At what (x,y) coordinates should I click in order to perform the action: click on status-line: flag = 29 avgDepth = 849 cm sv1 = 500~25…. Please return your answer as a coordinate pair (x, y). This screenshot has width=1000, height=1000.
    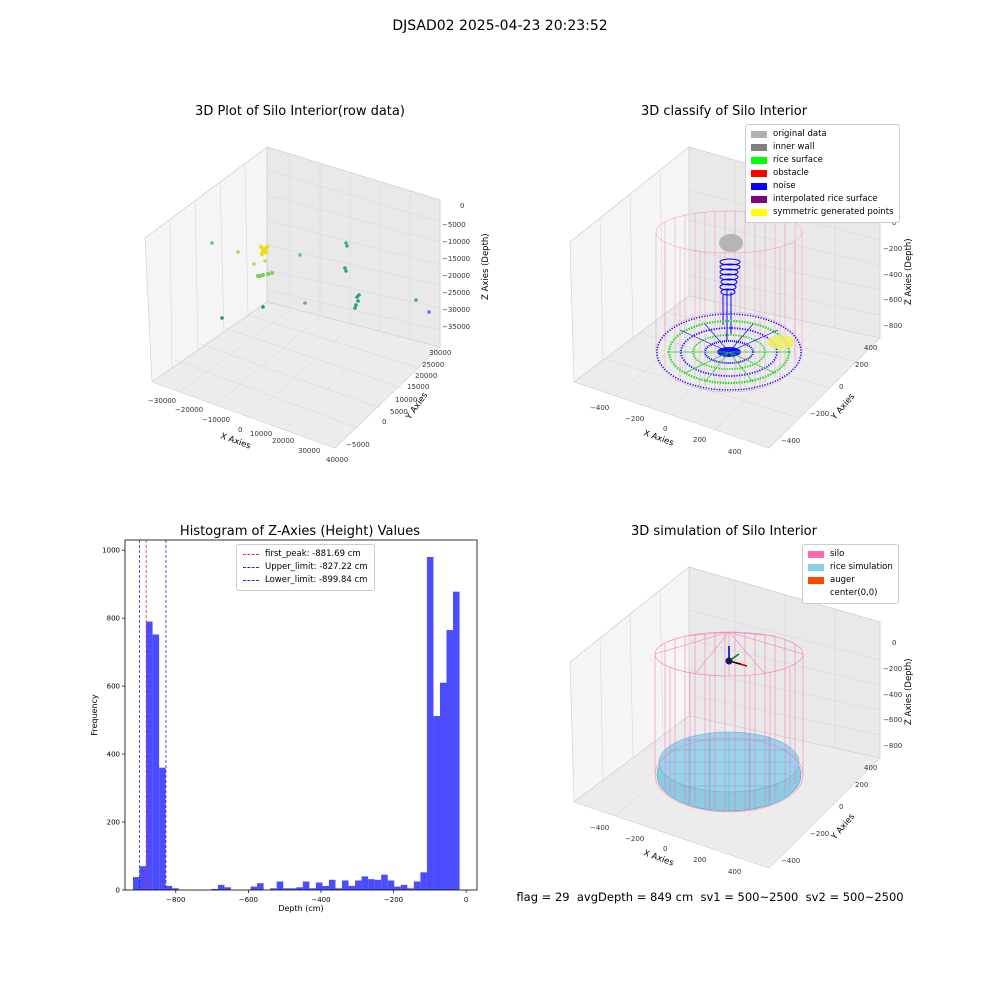
    Looking at the image, I should click on (710, 897).